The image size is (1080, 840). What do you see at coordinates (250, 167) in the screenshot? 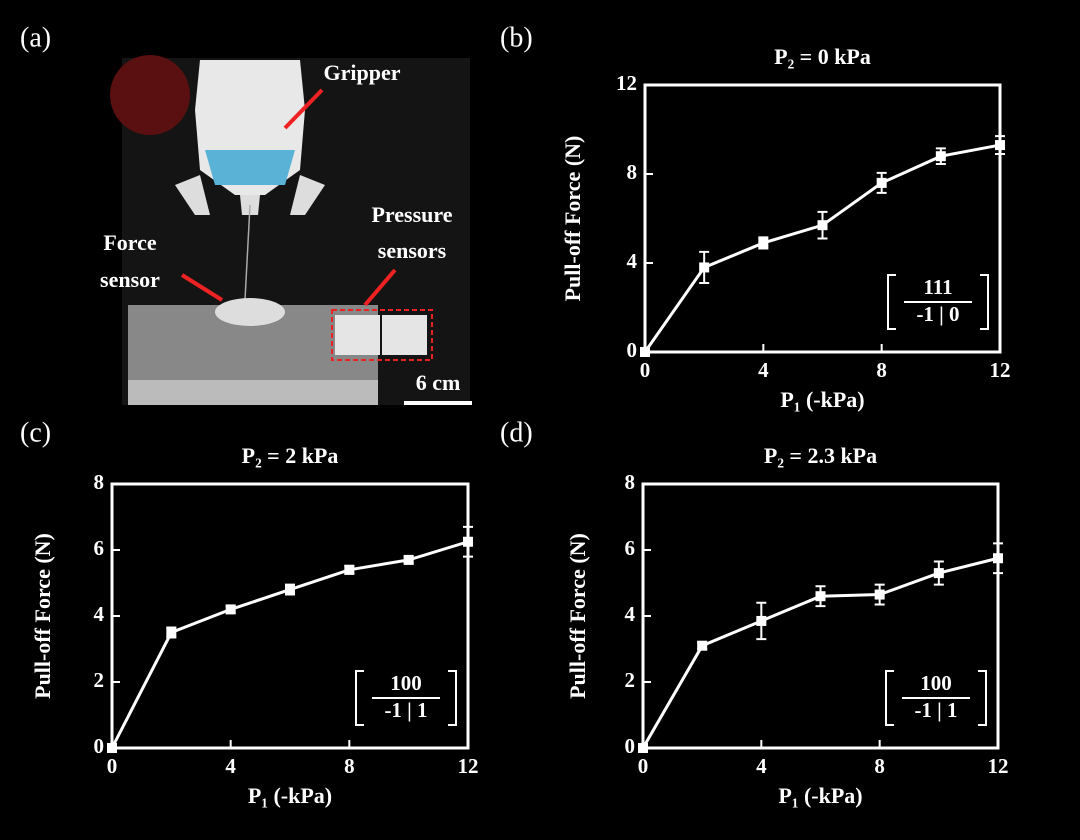
I see `gripper-membrane` at bounding box center [250, 167].